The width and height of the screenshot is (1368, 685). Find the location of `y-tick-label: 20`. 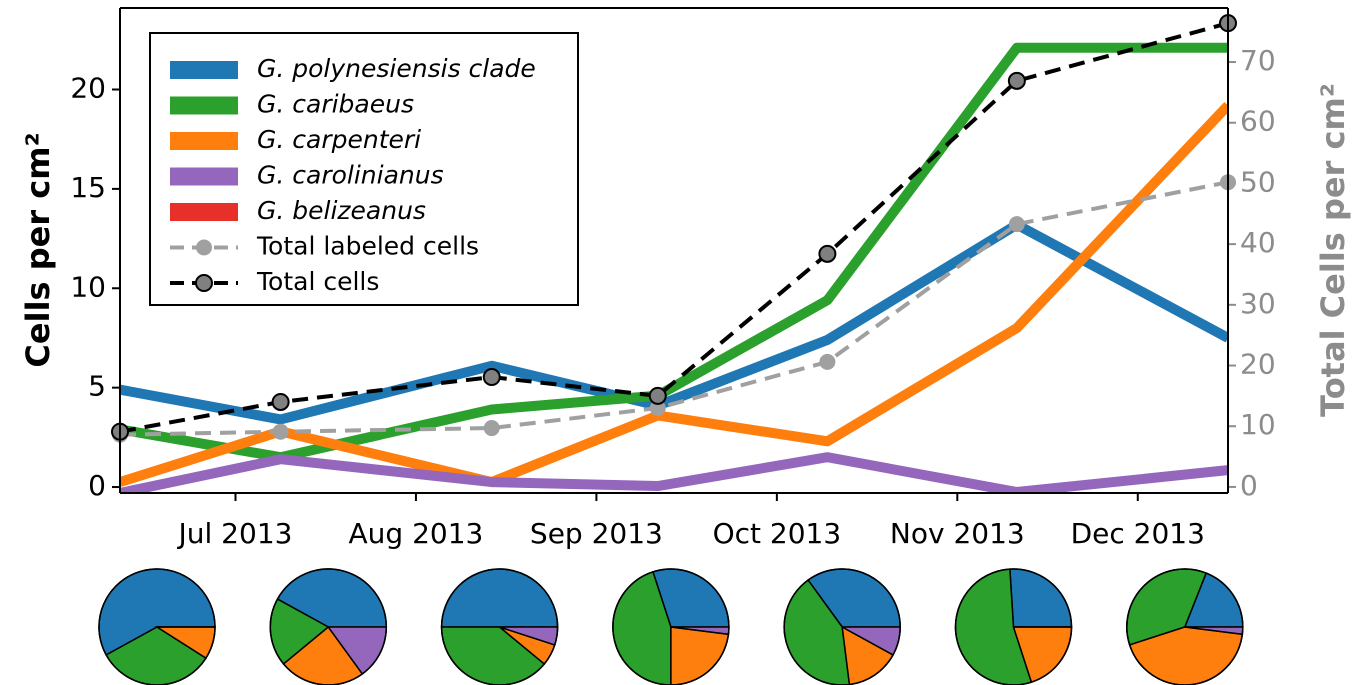

y-tick-label: 20 is located at coordinates (88, 87).